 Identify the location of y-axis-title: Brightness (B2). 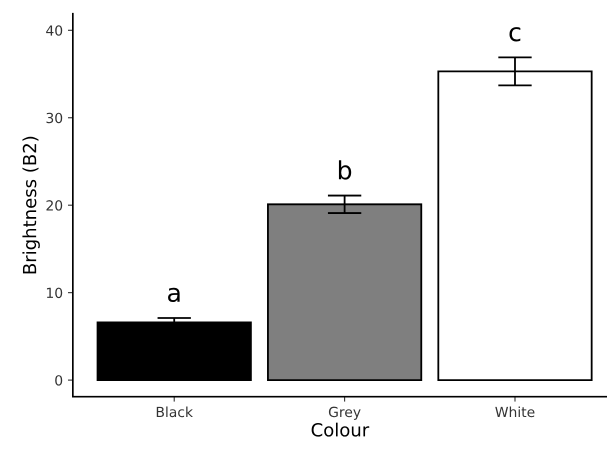
(31, 205).